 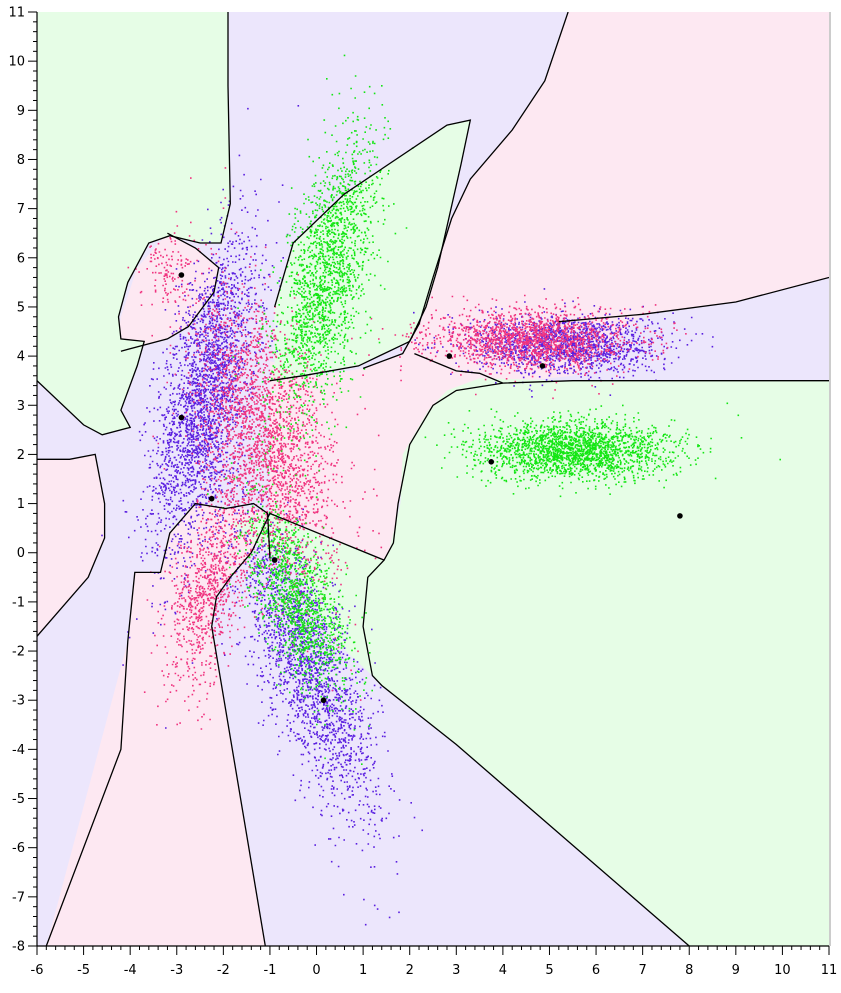 I want to click on x-tick-label: -4, so click(x=130, y=970).